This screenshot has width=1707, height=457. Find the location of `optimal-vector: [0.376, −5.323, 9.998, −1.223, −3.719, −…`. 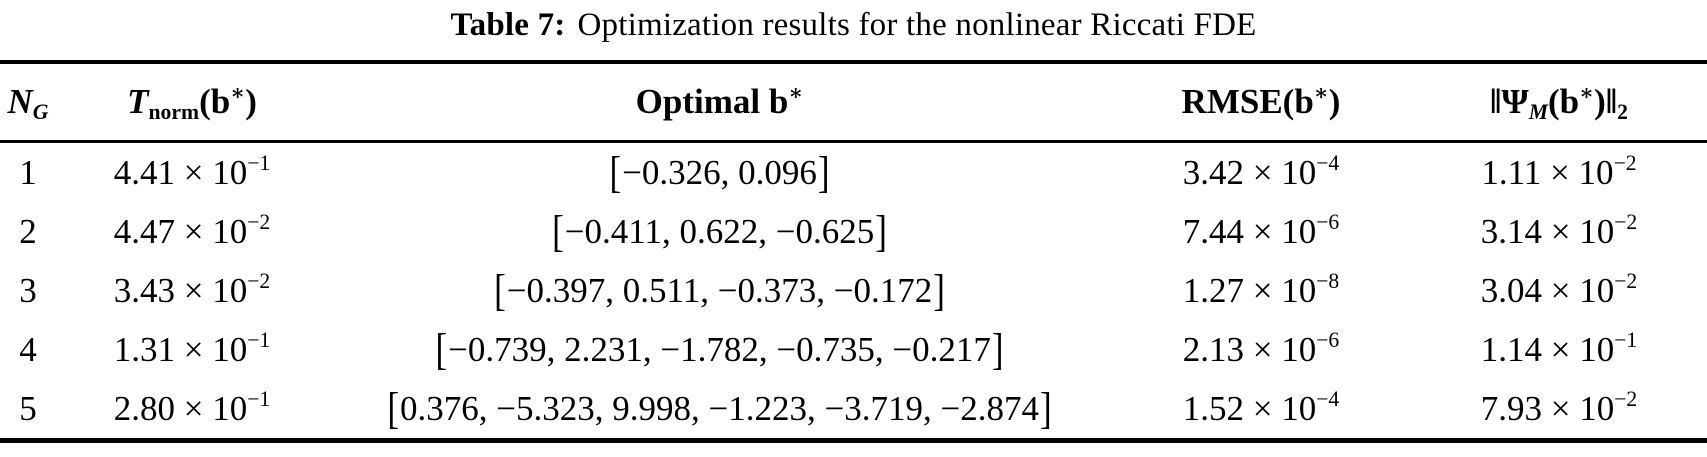

optimal-vector: [0.376, −5.323, 9.998, −1.223, −3.719, −… is located at coordinates (719, 410).